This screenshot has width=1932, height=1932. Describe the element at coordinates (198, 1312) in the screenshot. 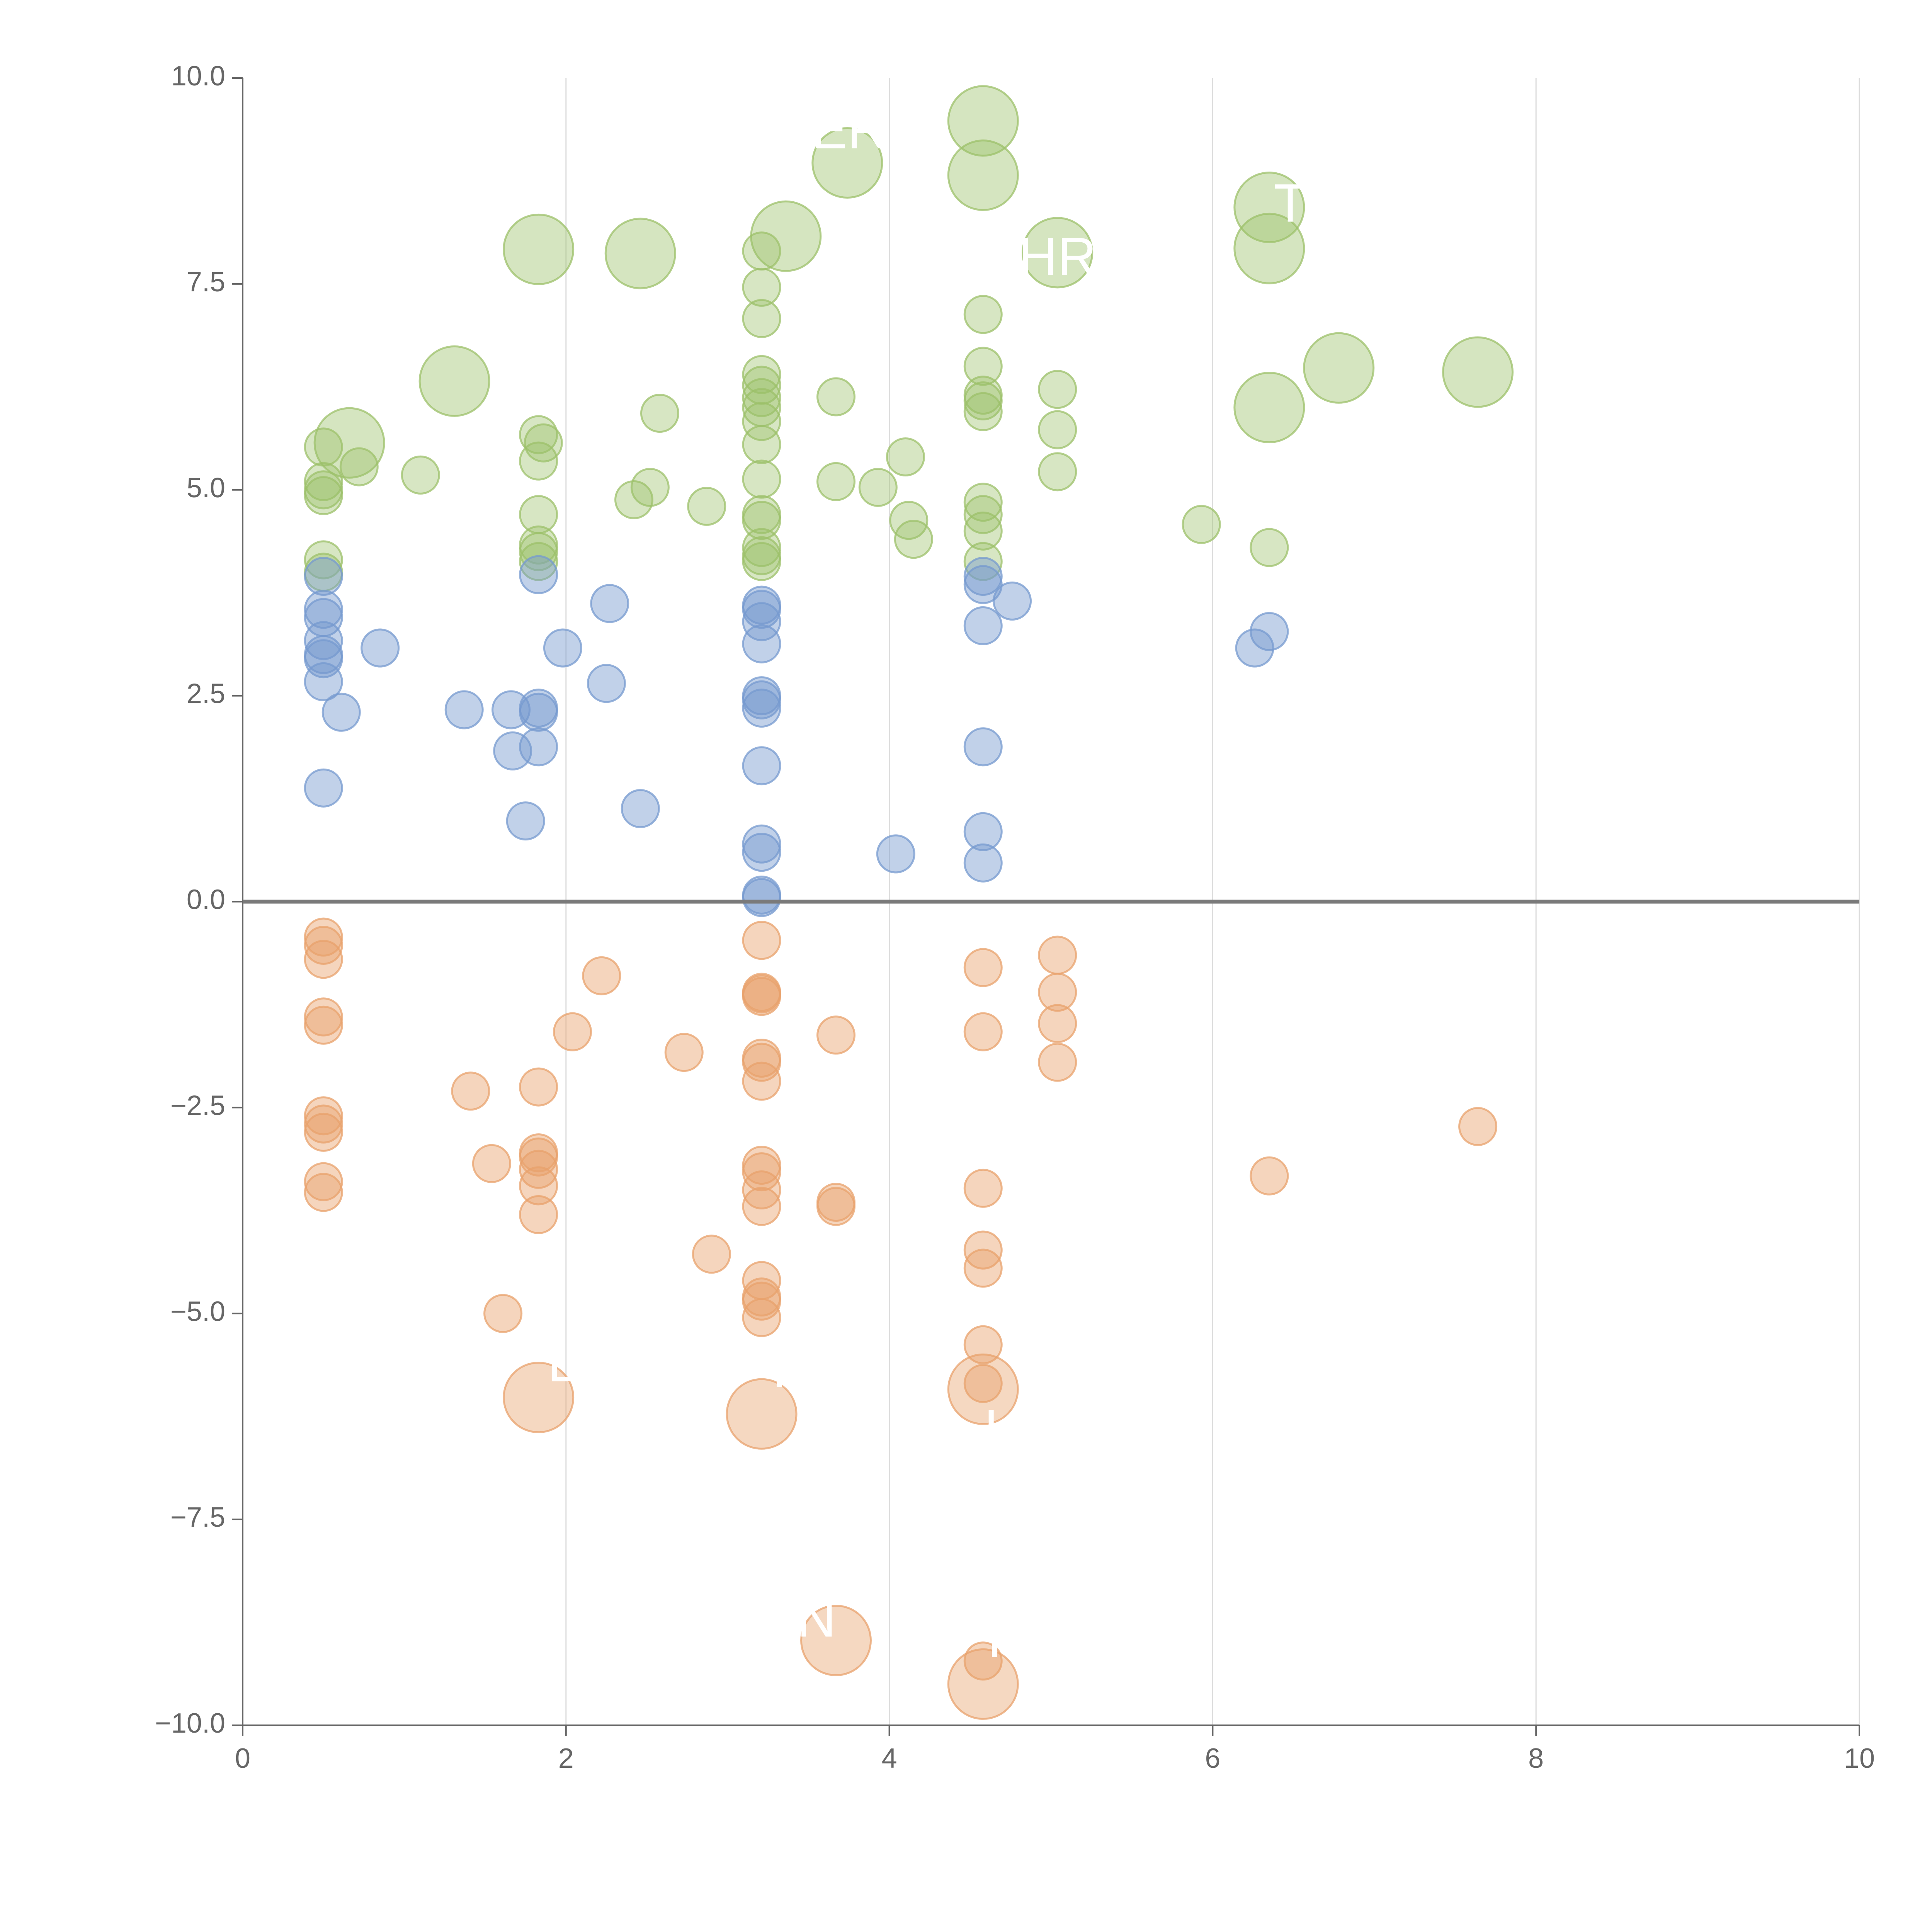

I see `y-tick-label: −5.0` at that location.